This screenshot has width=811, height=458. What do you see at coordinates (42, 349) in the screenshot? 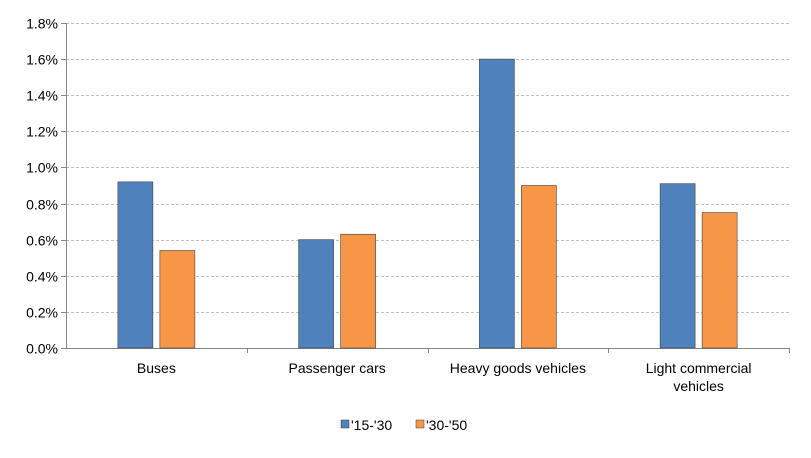
I see `y-tick-label: 0.0%` at bounding box center [42, 349].